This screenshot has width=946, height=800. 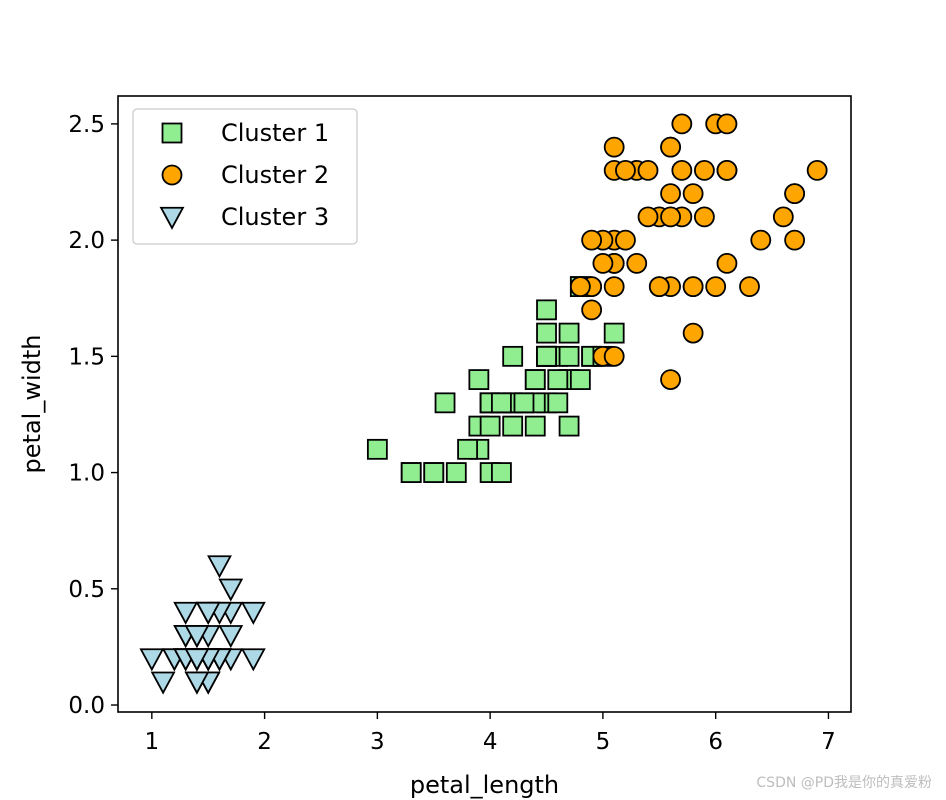 What do you see at coordinates (377, 742) in the screenshot?
I see `x-tick-label: 3` at bounding box center [377, 742].